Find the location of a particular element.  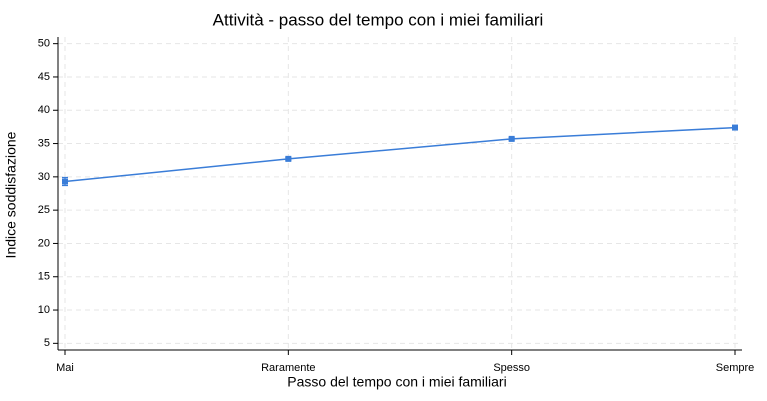

y-tick-label: 5 is located at coordinates (47, 343).